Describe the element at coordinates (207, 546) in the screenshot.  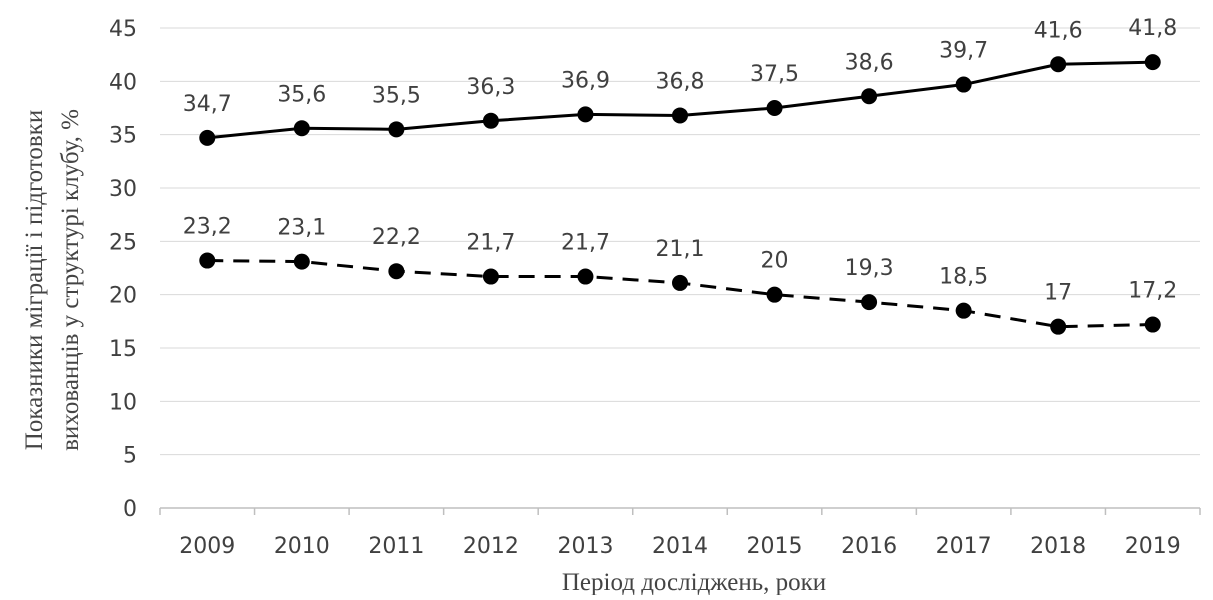
I see `x-tick-label: 2009` at that location.